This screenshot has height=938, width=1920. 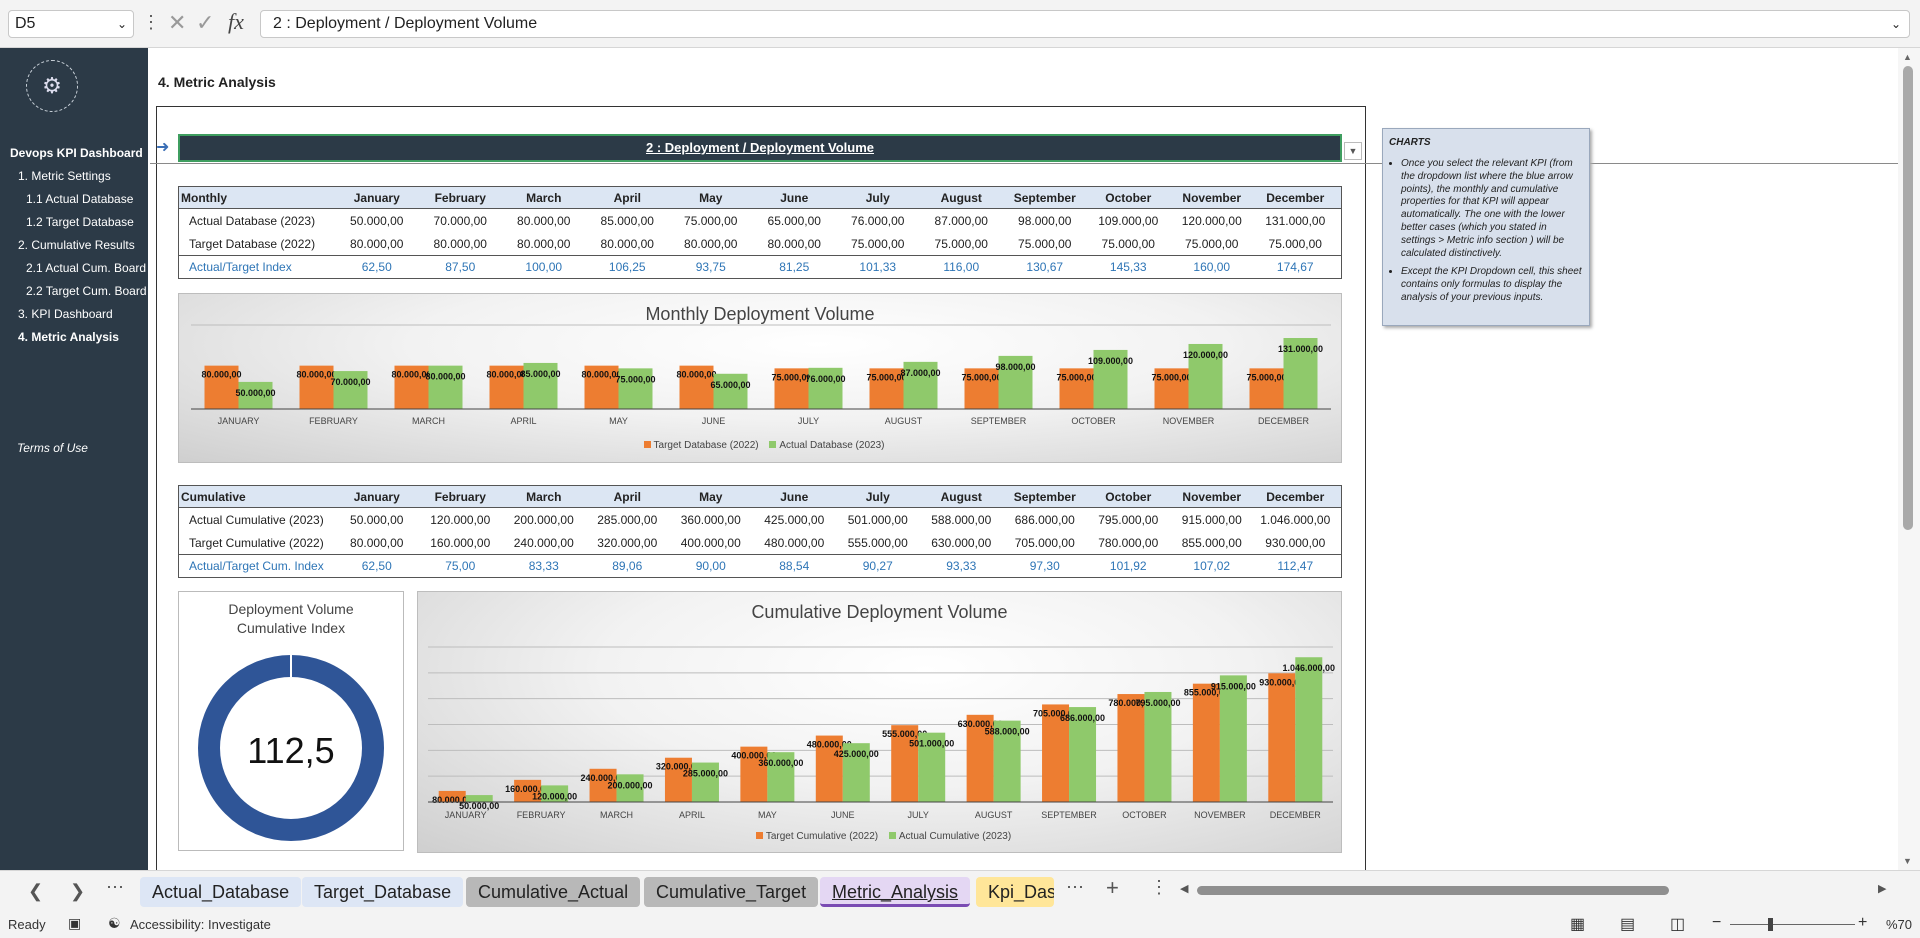 I want to click on zoom-slider, so click(x=1792, y=924).